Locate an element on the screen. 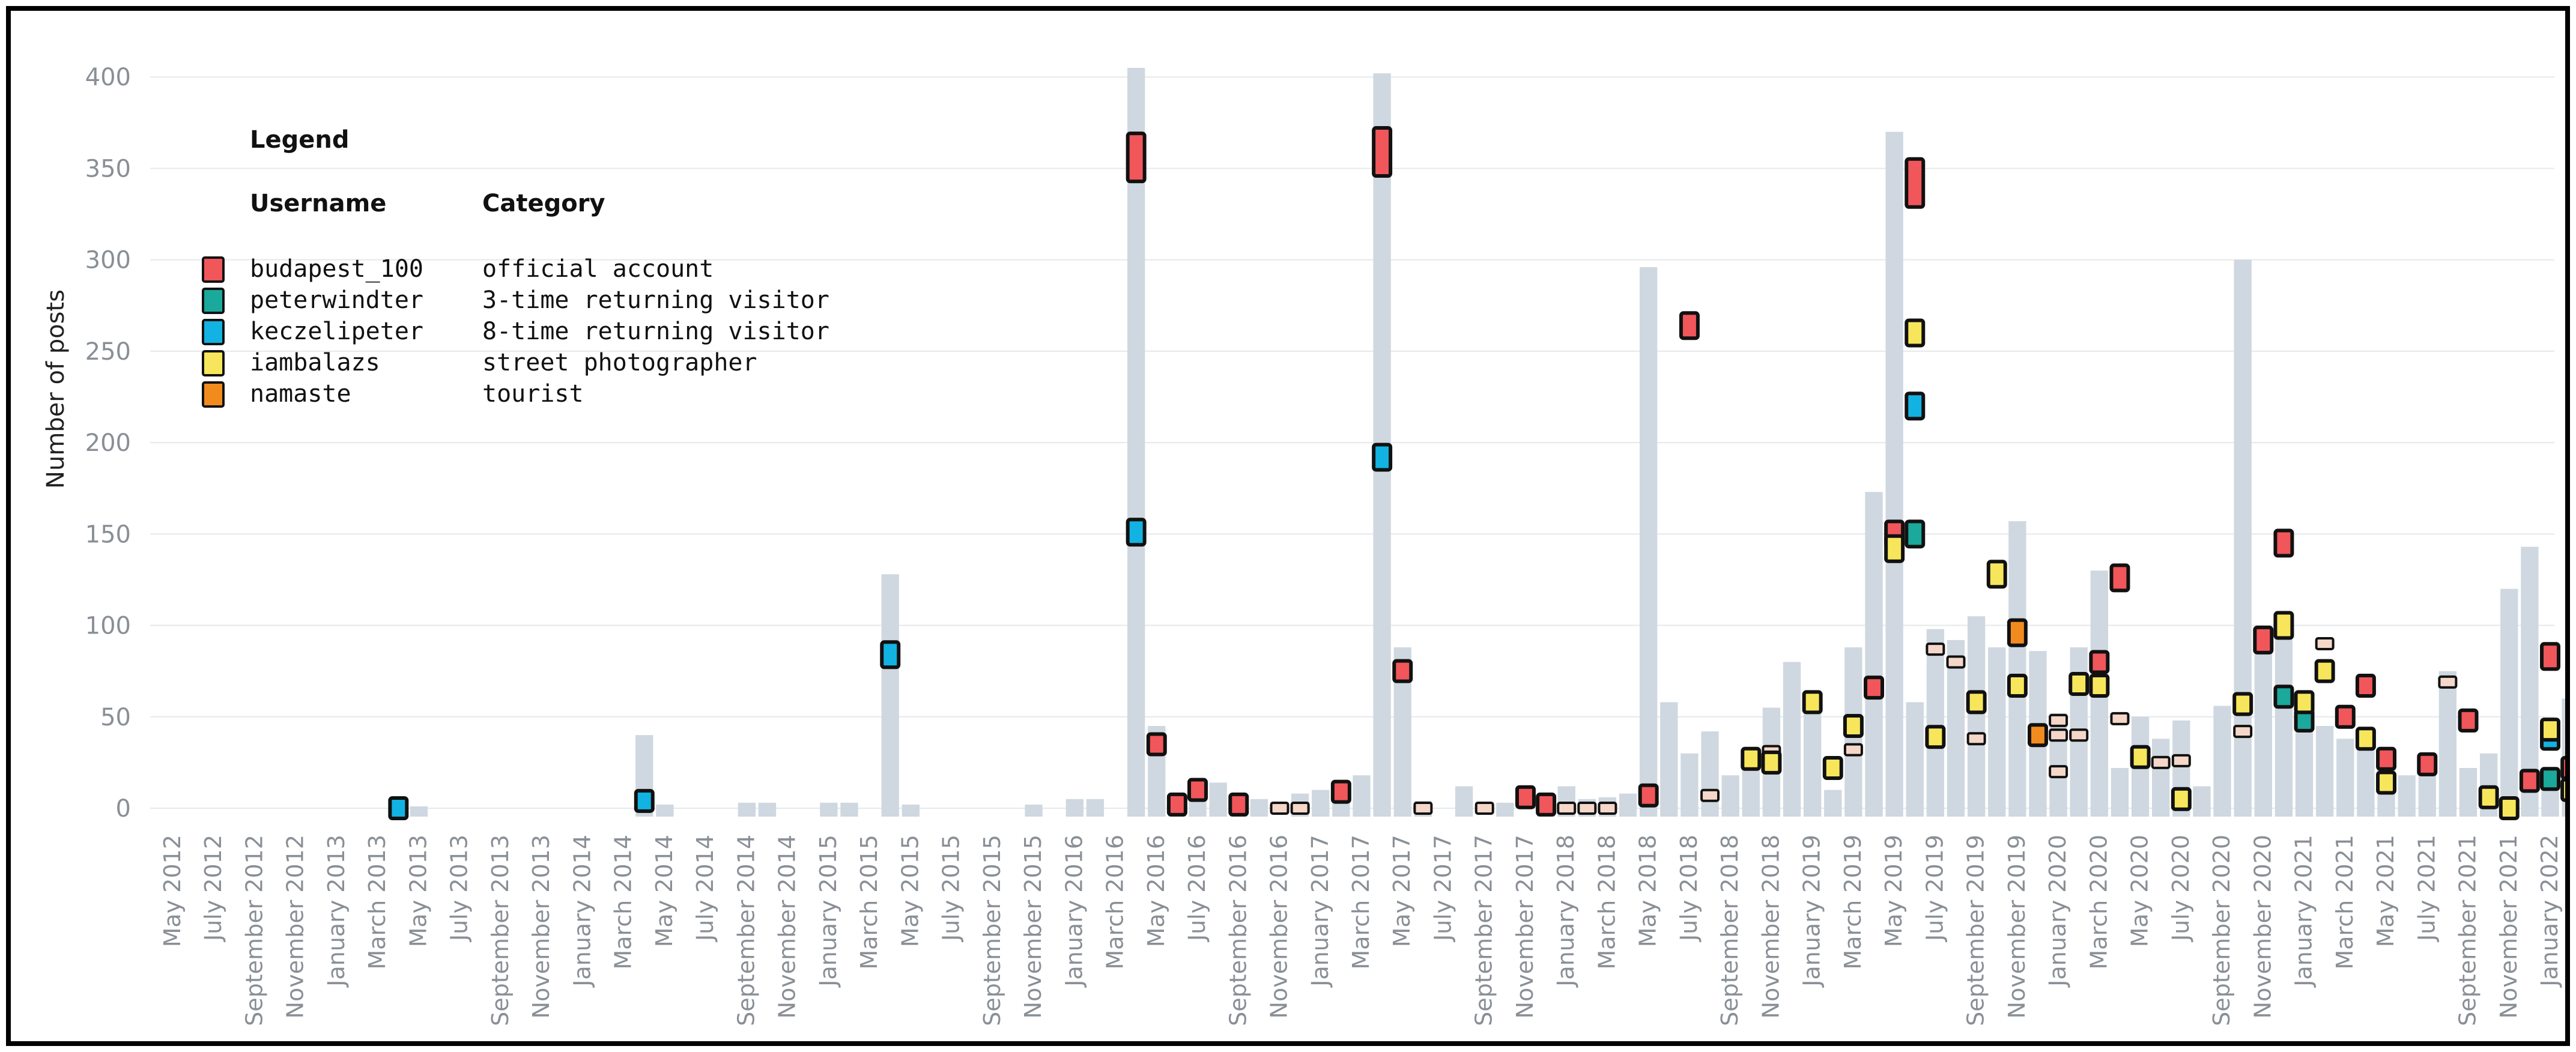 This screenshot has width=2576, height=1052. x-tick-label: May 2014 is located at coordinates (664, 891).